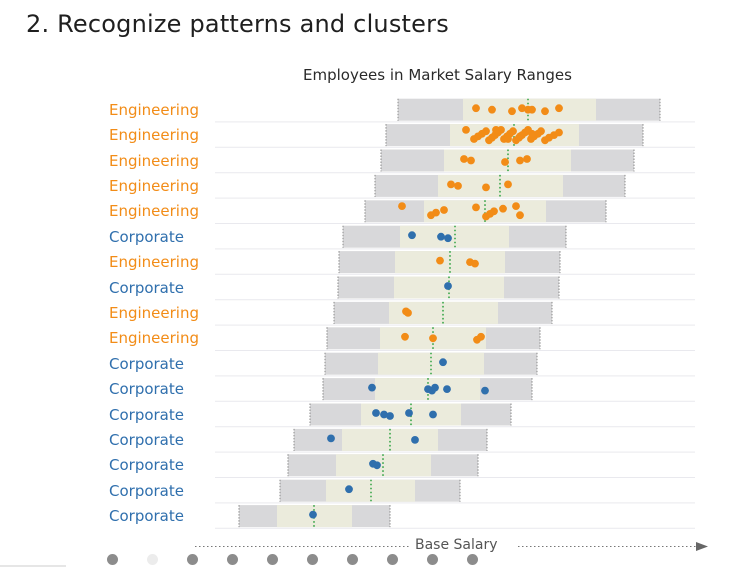 The width and height of the screenshot is (738, 567). I want to click on slide-navigation, so click(307, 560).